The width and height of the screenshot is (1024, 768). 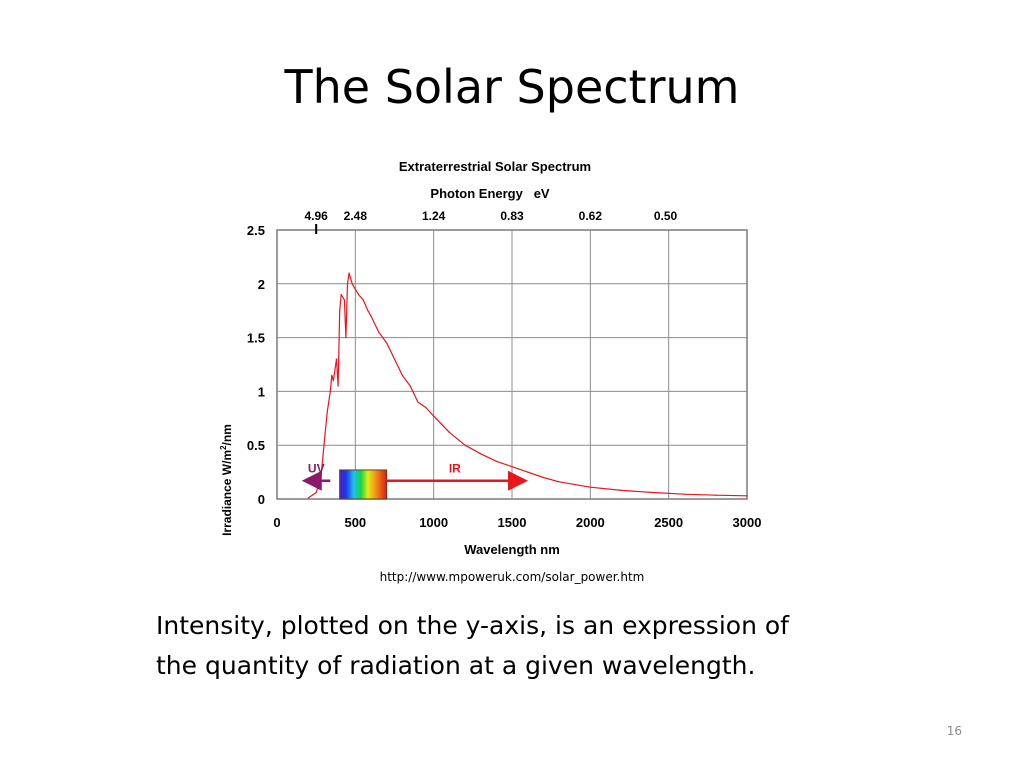 What do you see at coordinates (316, 469) in the screenshot?
I see `uv-label: UV` at bounding box center [316, 469].